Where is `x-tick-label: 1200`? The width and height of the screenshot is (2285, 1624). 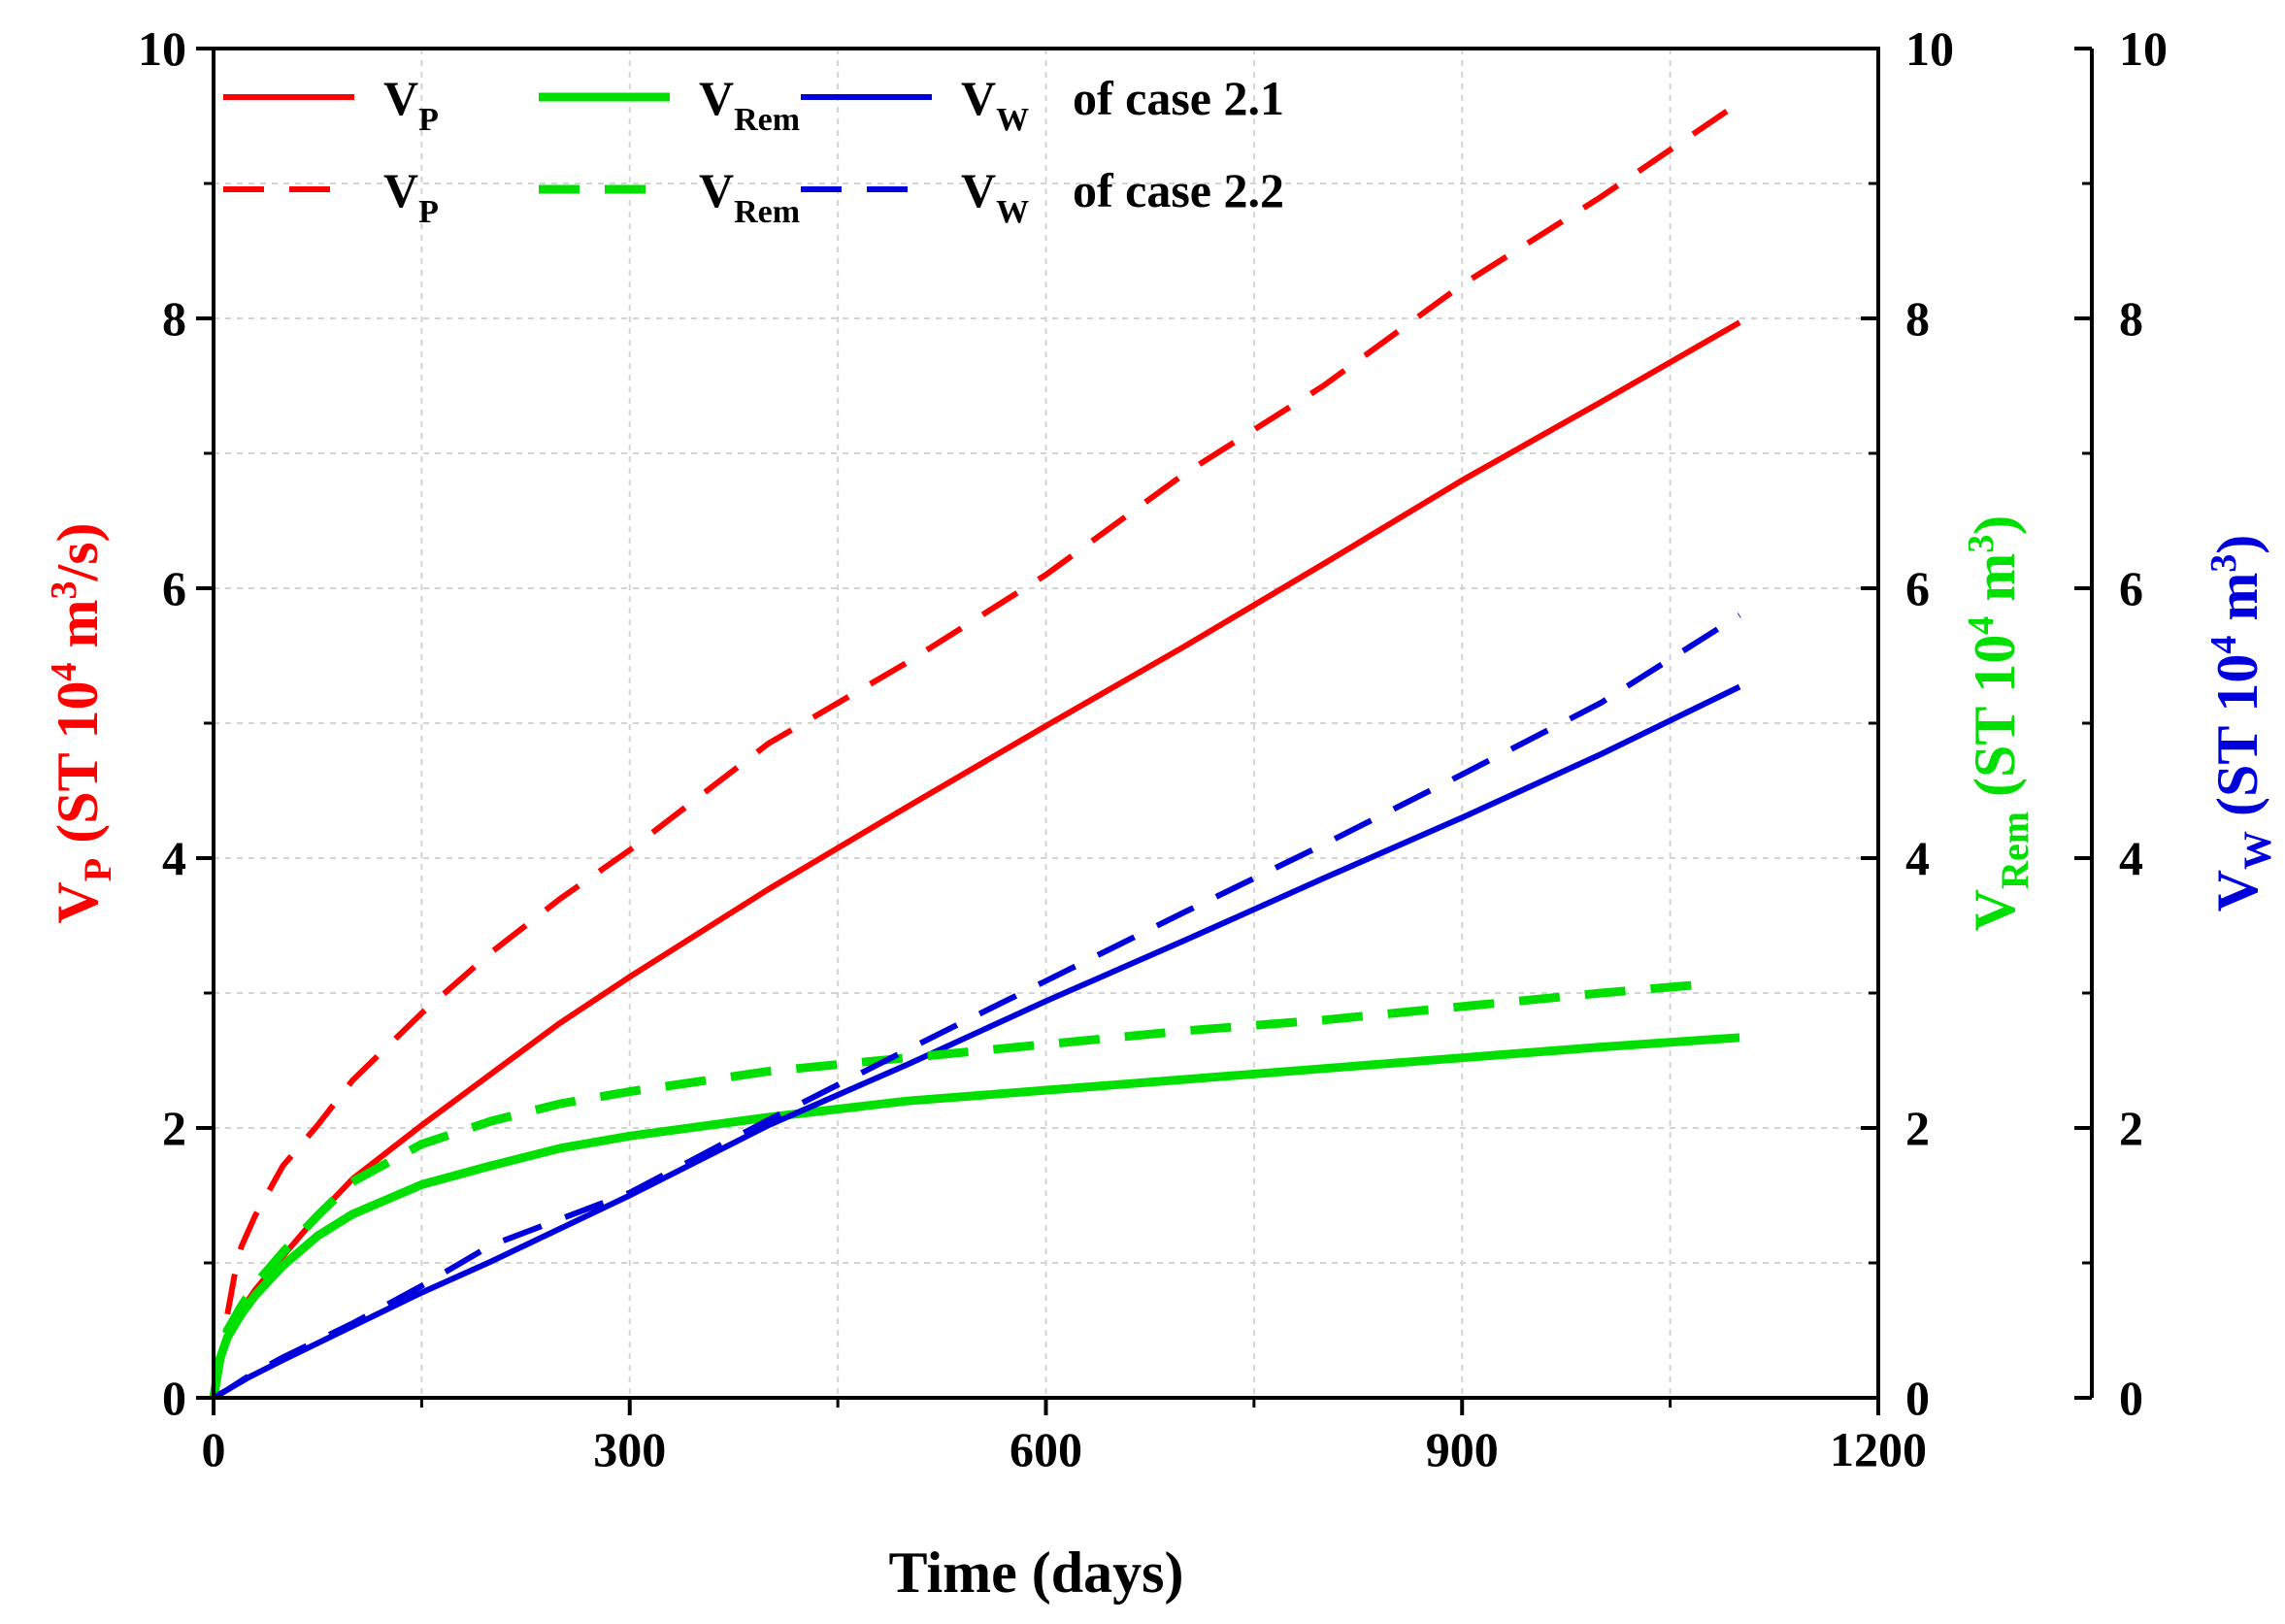 x-tick-label: 1200 is located at coordinates (1878, 1449).